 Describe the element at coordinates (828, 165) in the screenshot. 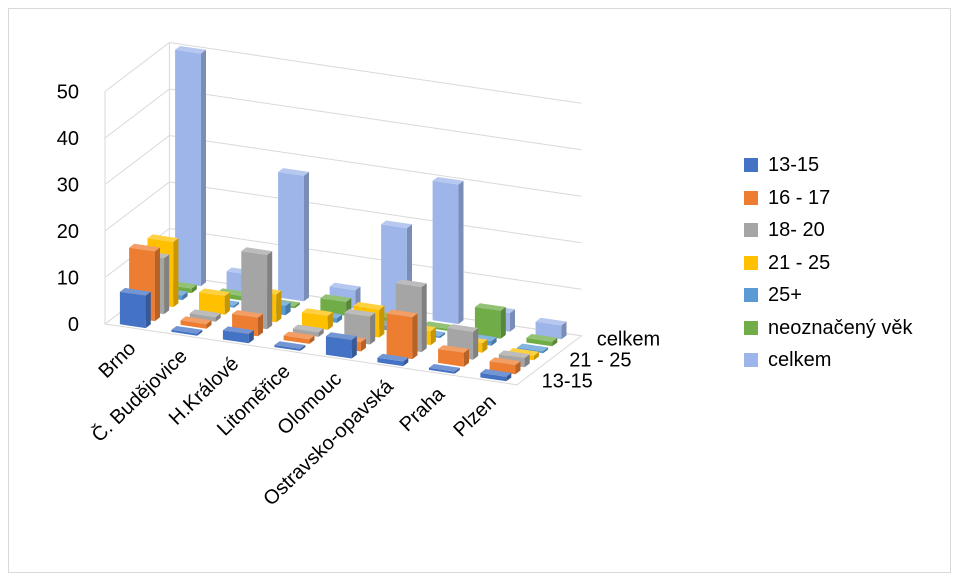

I see `legend-item: 13-15` at that location.